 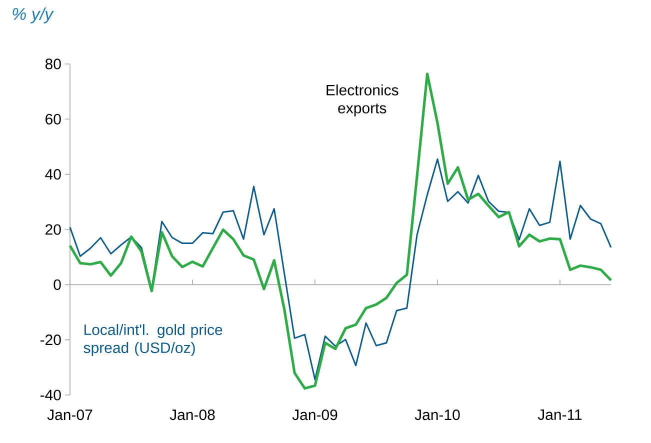 I want to click on x-tick-label: Jan-11, so click(x=560, y=415).